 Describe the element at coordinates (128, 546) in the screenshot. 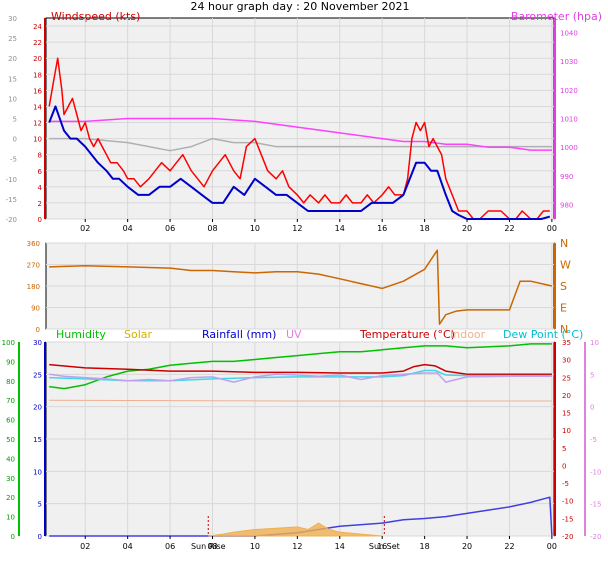

I see `x-tick-label: 04` at that location.